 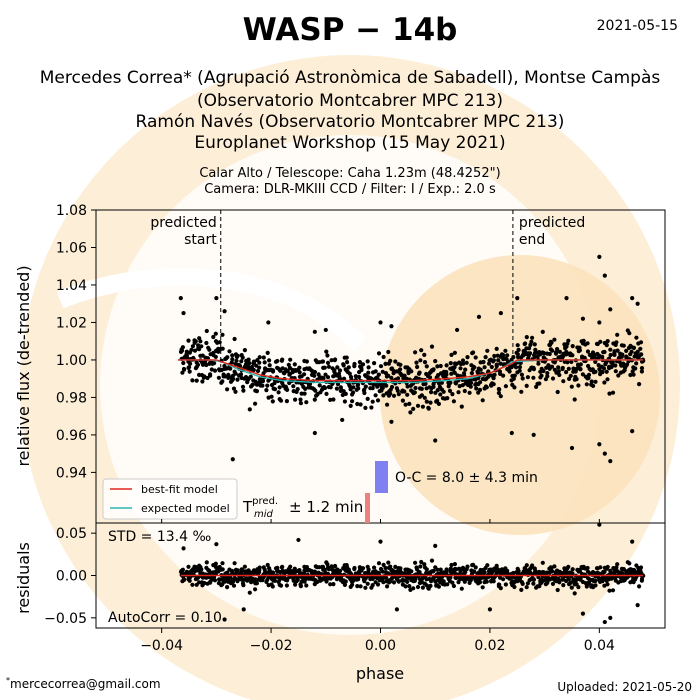 What do you see at coordinates (71, 323) in the screenshot?
I see `flux-y-tick-label: 1.02` at bounding box center [71, 323].